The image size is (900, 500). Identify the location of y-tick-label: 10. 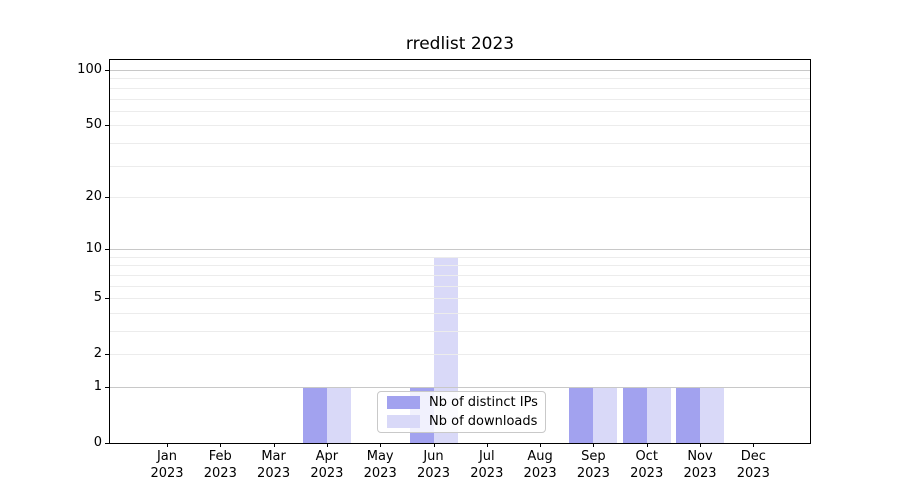
(93, 249).